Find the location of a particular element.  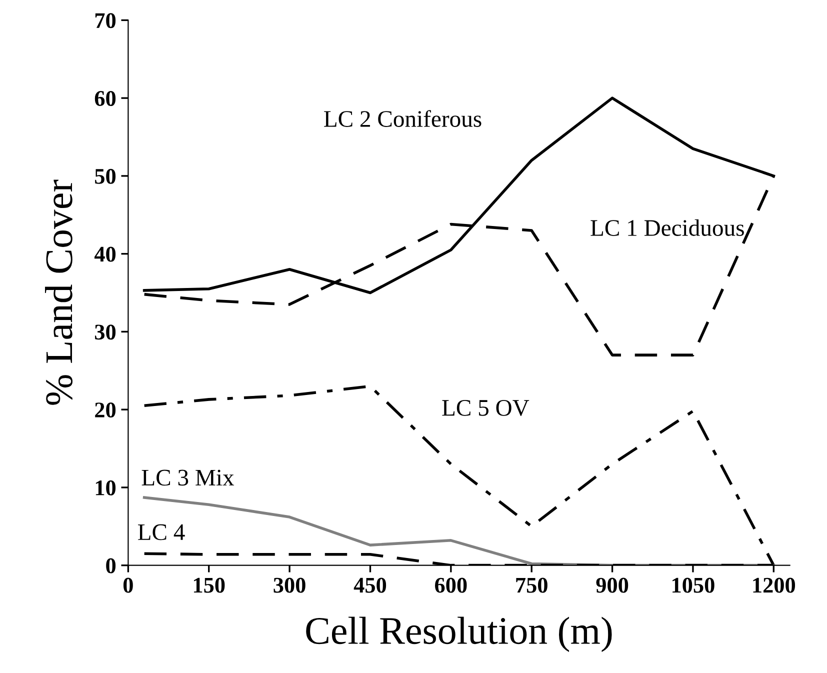

y-tick-label: 70 is located at coordinates (105, 20).